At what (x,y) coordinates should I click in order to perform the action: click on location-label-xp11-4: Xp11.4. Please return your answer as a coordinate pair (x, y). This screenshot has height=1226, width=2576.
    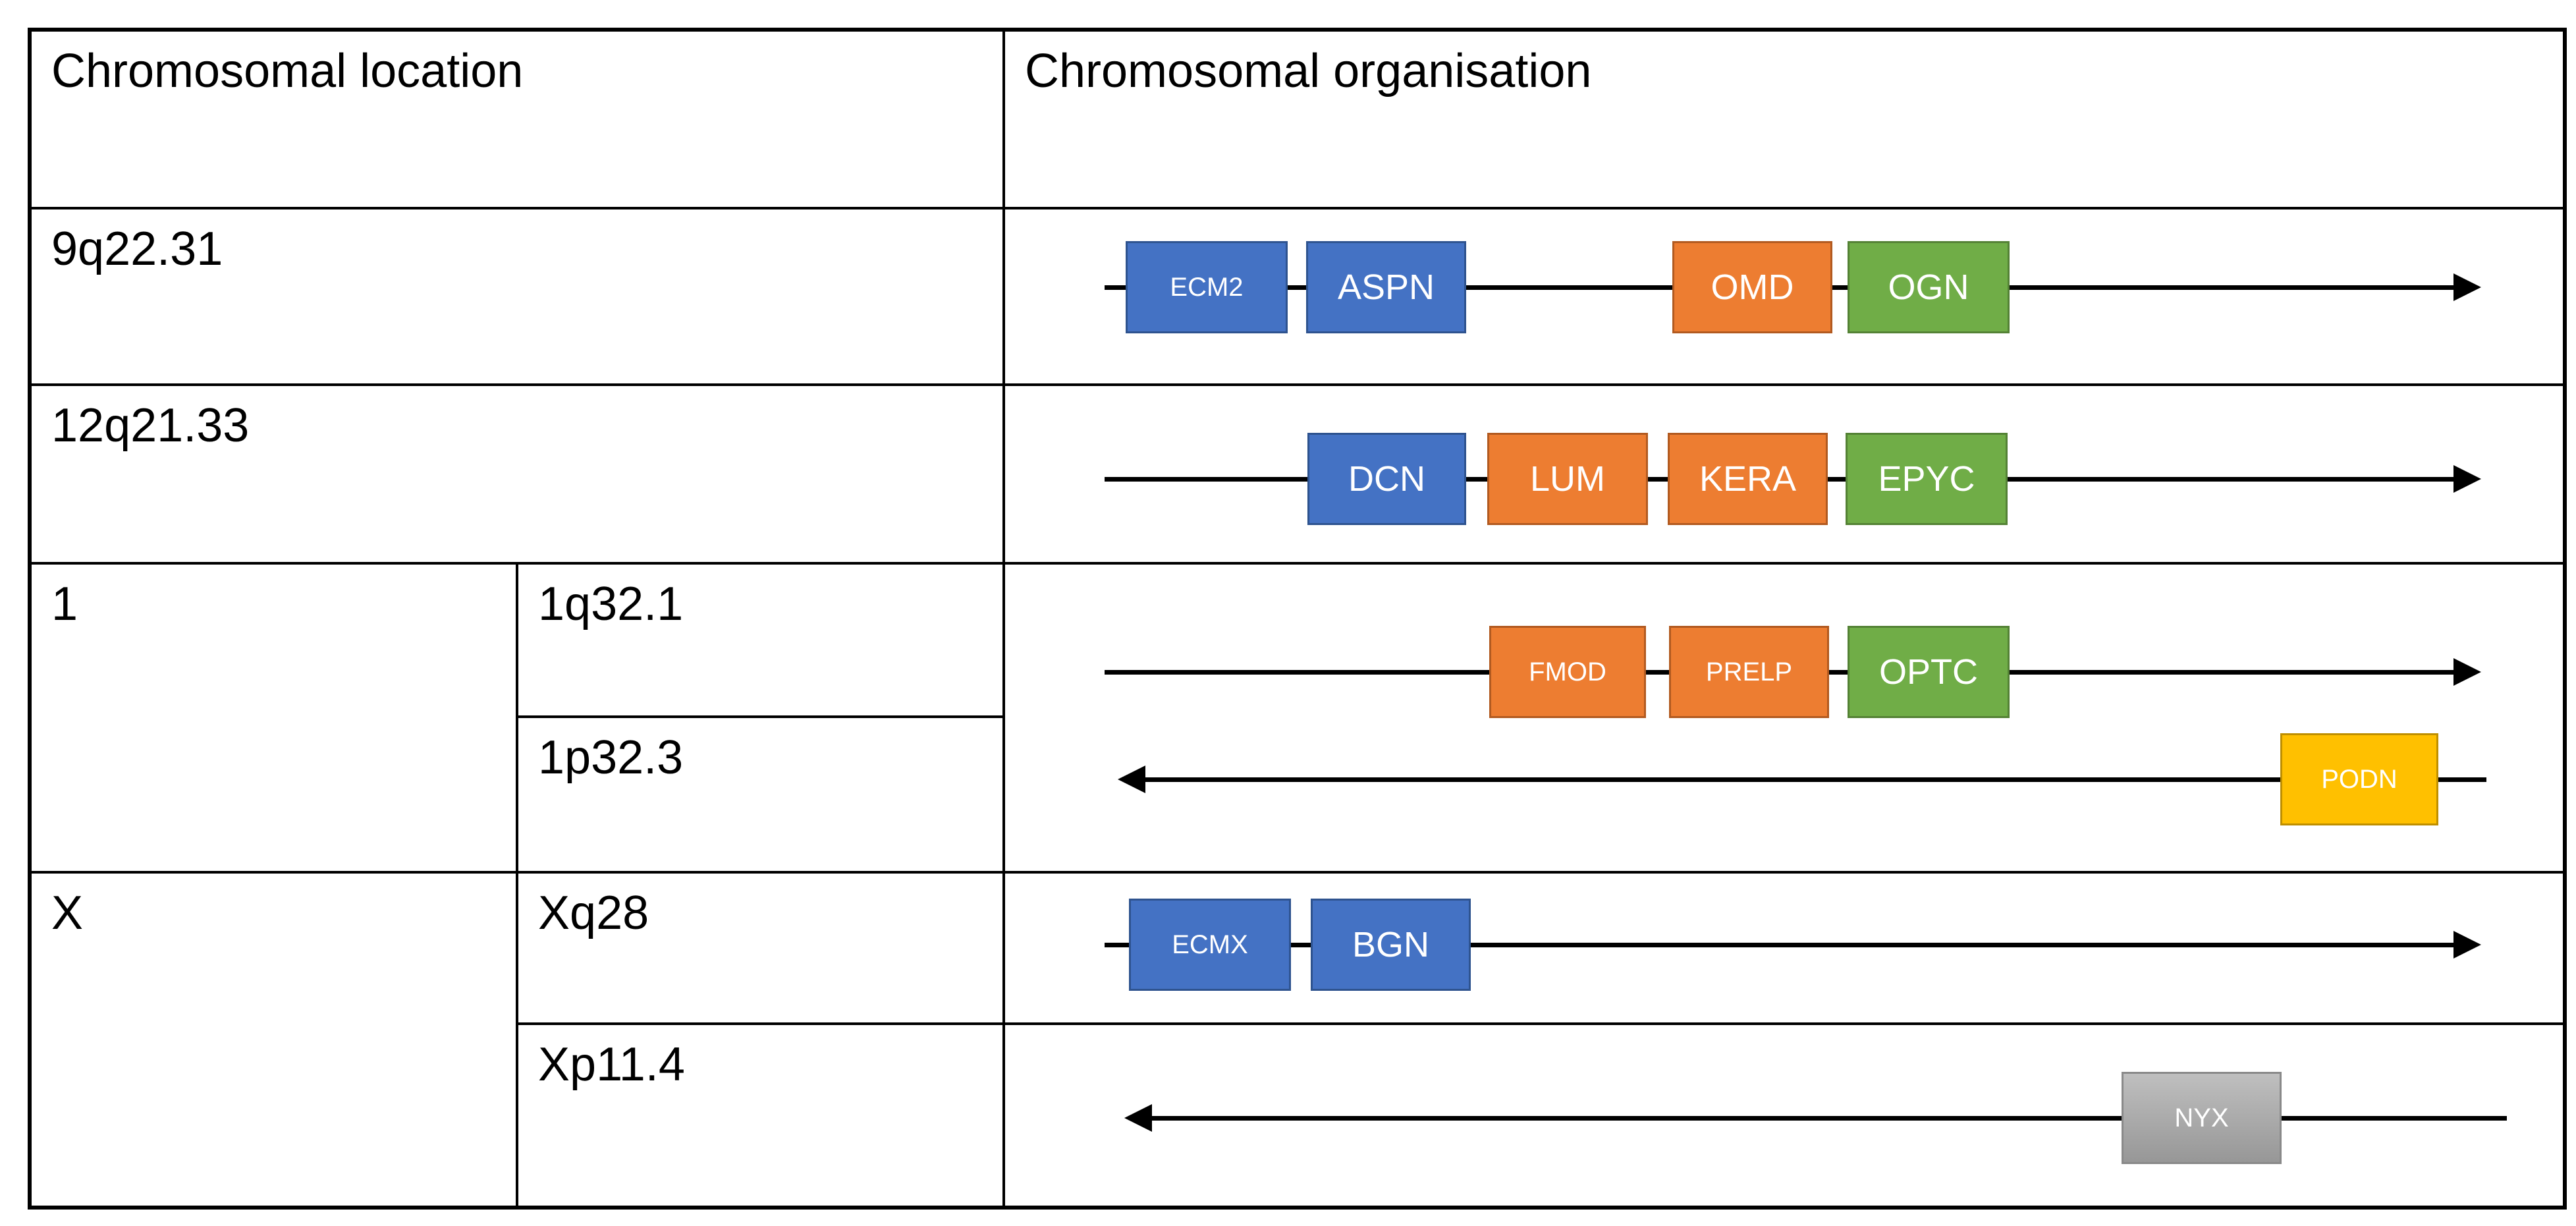
    Looking at the image, I should click on (760, 1115).